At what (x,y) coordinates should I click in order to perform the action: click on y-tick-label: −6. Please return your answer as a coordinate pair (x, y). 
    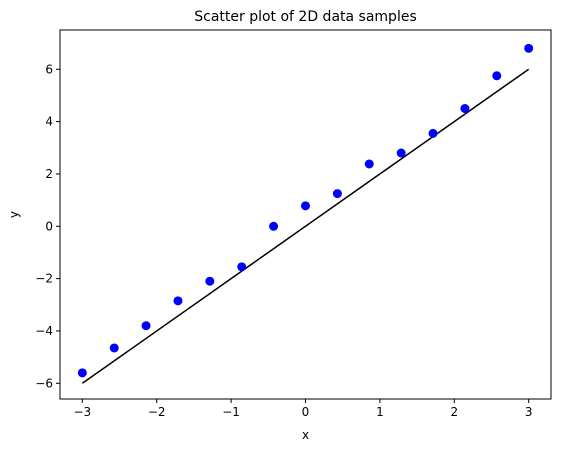
    Looking at the image, I should click on (44, 383).